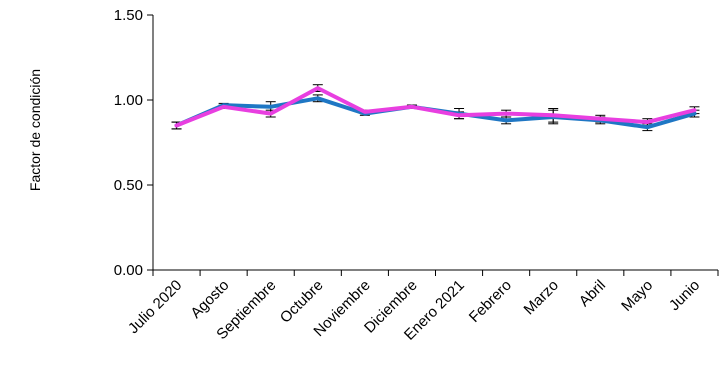 The width and height of the screenshot is (723, 377). What do you see at coordinates (684, 295) in the screenshot?
I see `x-tick-label-11: Junio` at bounding box center [684, 295].